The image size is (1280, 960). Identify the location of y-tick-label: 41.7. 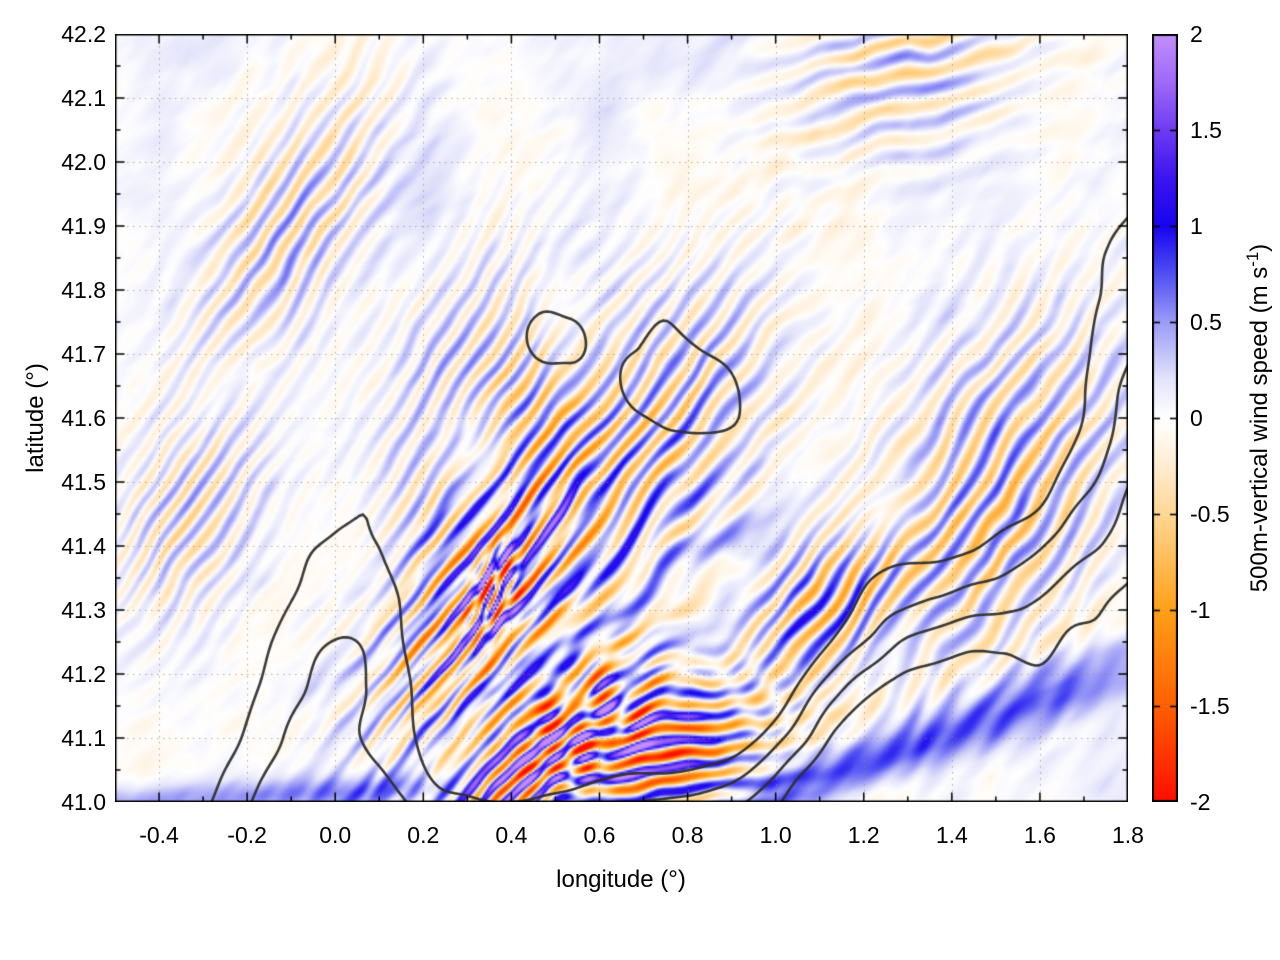
(83, 354).